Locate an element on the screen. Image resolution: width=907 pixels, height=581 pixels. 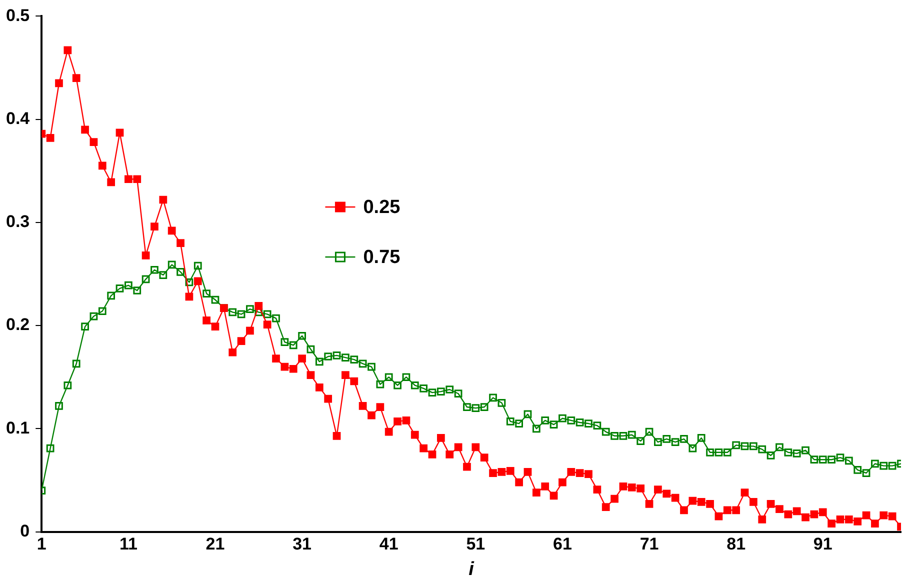
y-tick-label: 0.3 is located at coordinates (18, 222).